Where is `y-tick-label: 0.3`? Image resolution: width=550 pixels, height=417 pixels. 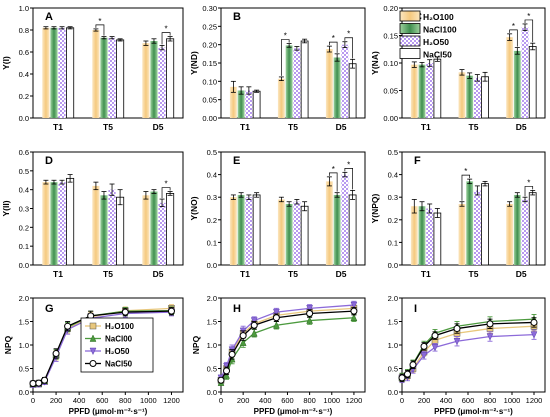 y-tick-label: 0.3 is located at coordinates (212, 197).